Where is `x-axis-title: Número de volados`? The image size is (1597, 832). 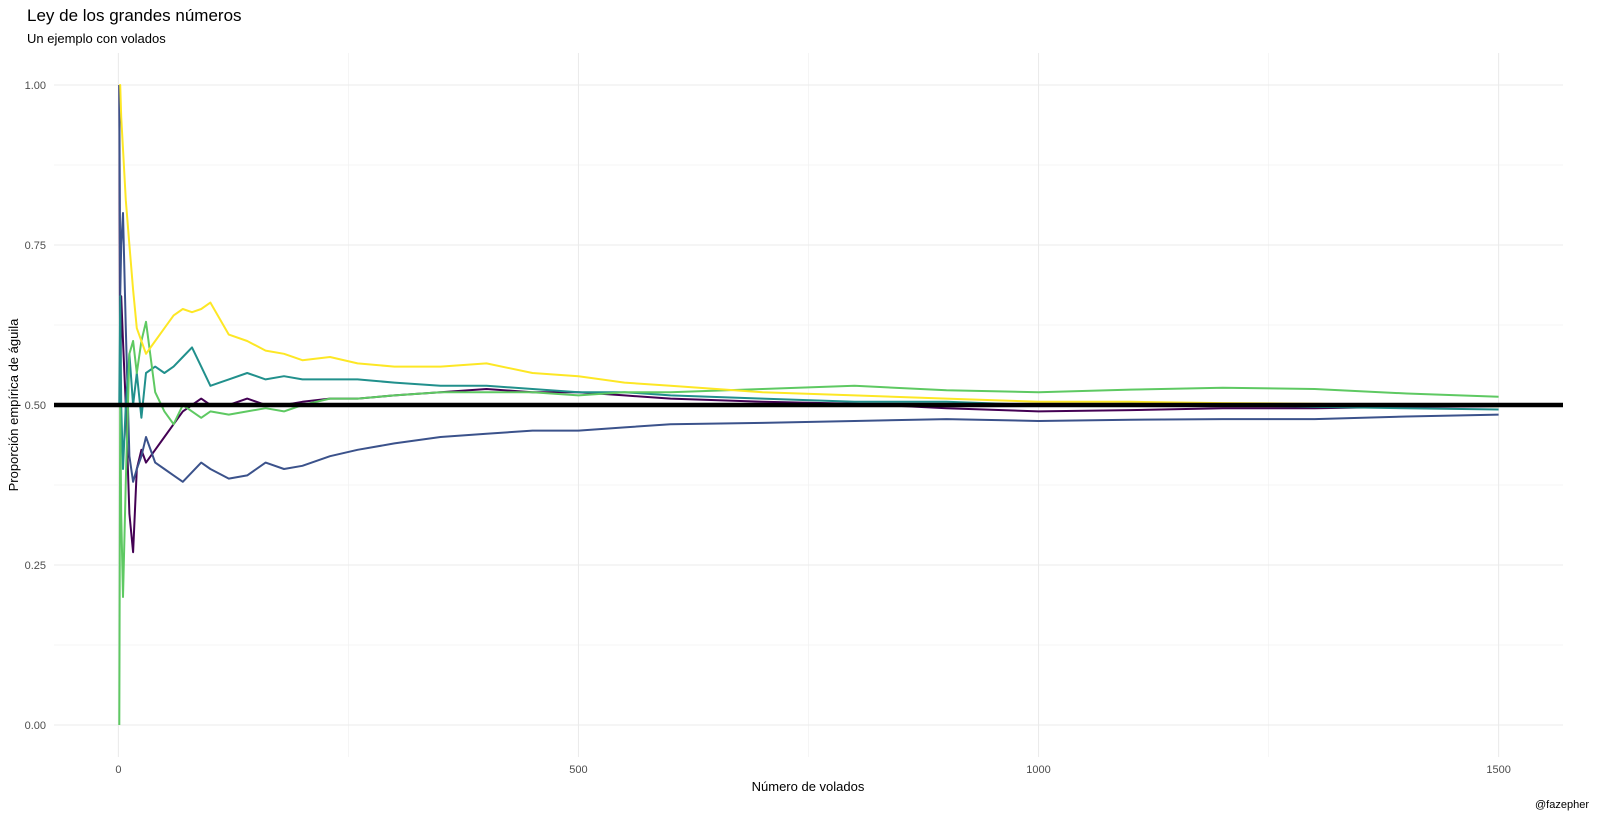
x-axis-title: Número de volados is located at coordinates (808, 786).